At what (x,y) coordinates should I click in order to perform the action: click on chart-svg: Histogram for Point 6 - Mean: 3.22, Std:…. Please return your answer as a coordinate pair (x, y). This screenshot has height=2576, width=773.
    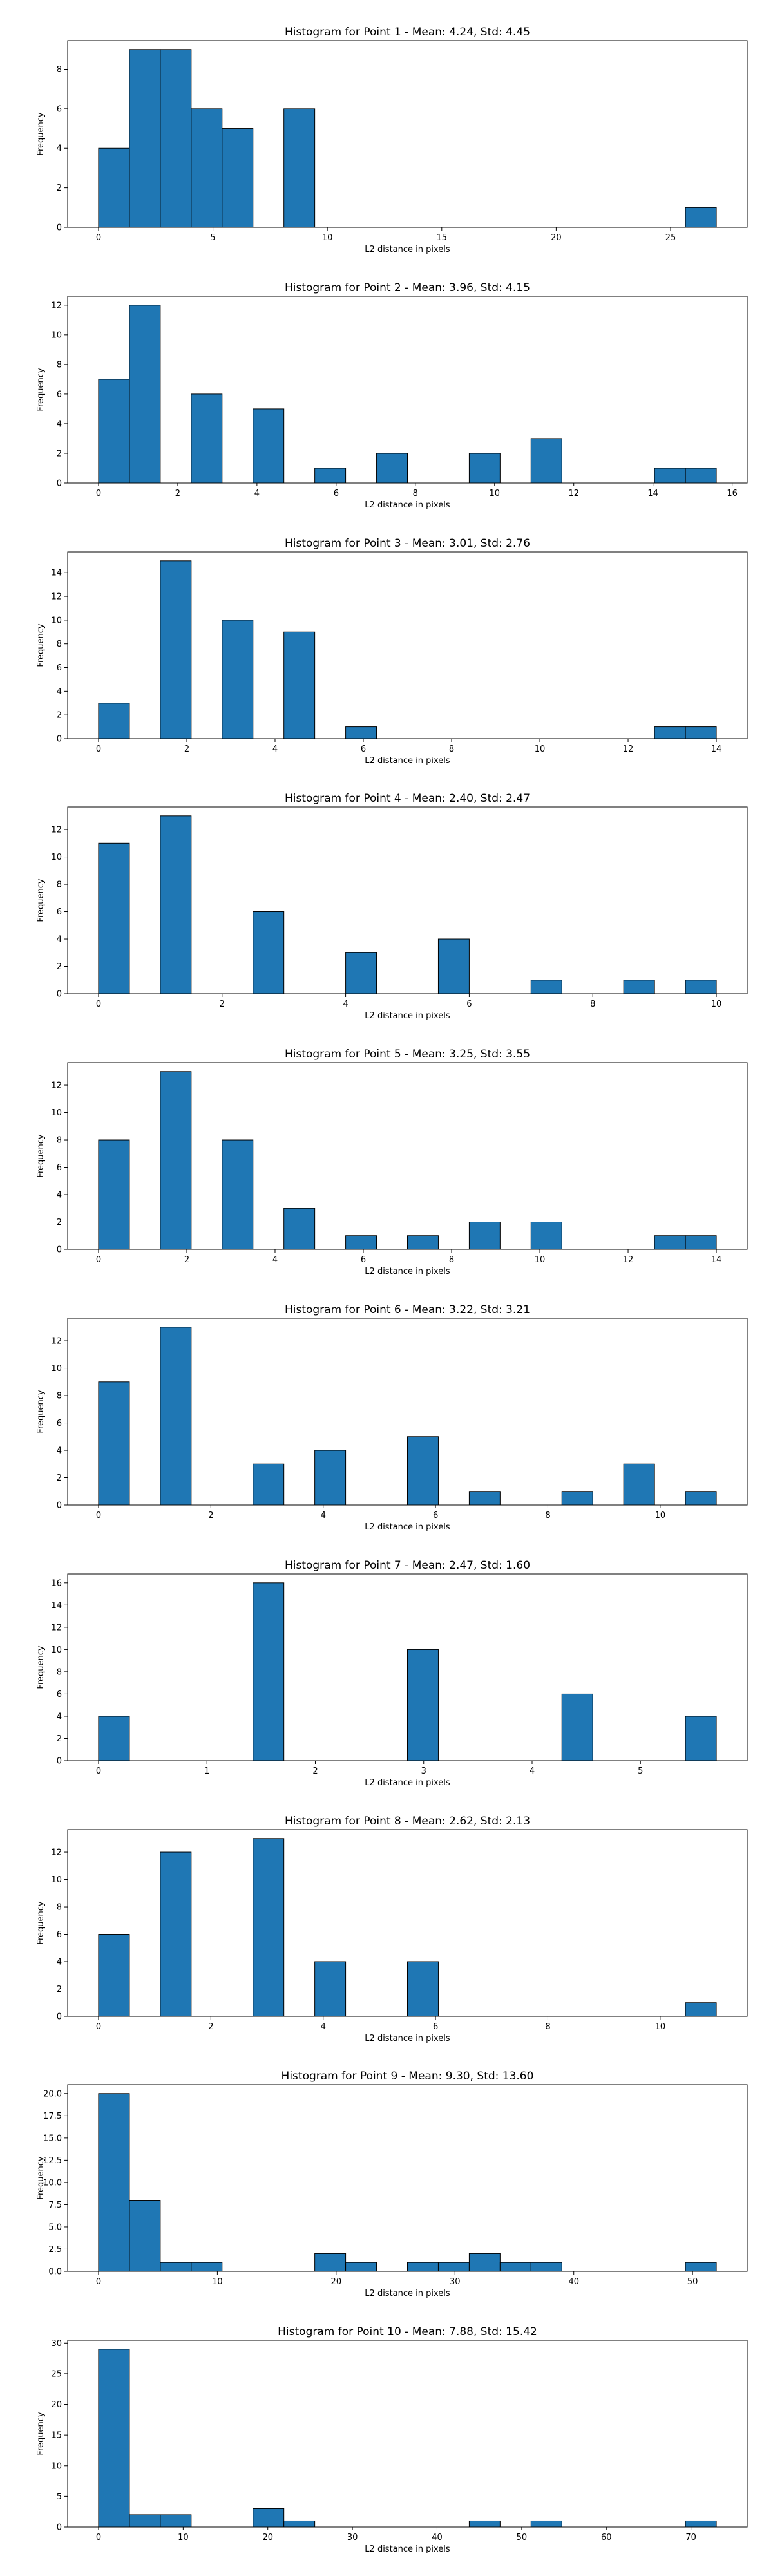
    Looking at the image, I should click on (392, 1417).